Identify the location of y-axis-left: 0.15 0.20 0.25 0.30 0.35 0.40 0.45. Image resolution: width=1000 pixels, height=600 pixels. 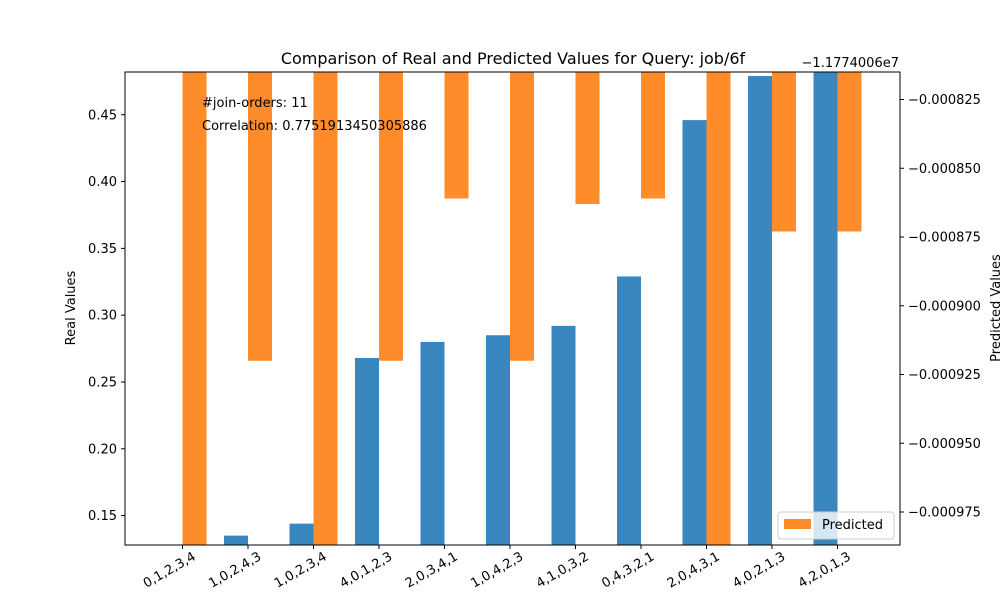
(106, 316).